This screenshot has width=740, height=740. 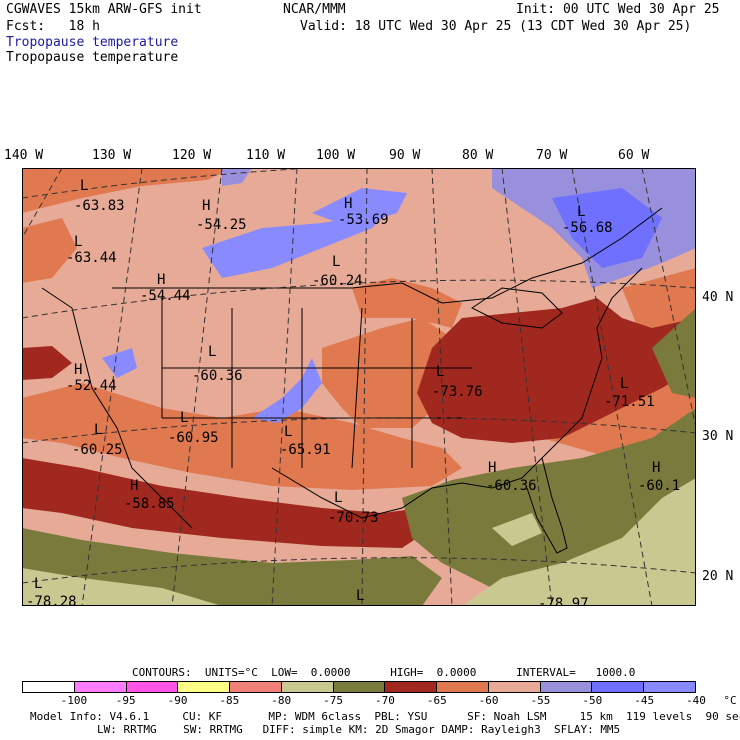 I want to click on center-value: -54.25, so click(x=221, y=225).